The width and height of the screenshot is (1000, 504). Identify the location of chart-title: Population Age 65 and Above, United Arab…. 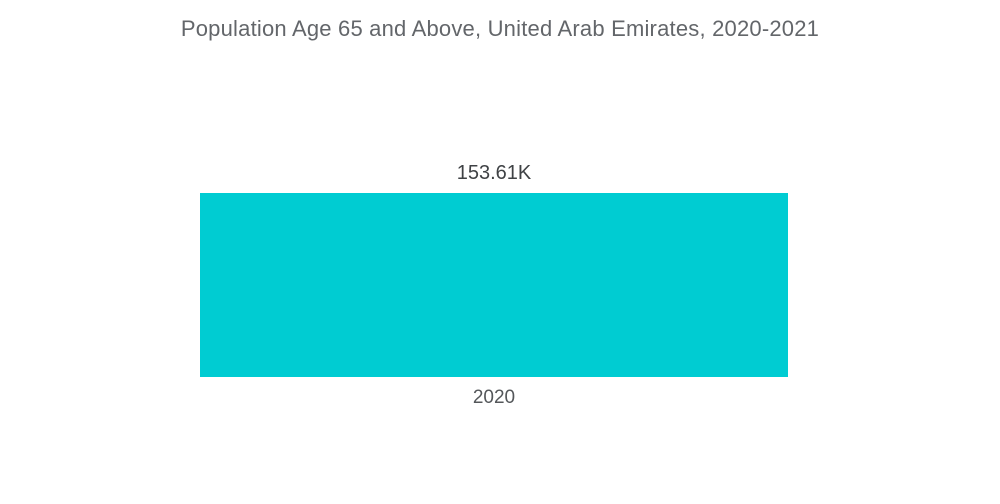
(500, 28).